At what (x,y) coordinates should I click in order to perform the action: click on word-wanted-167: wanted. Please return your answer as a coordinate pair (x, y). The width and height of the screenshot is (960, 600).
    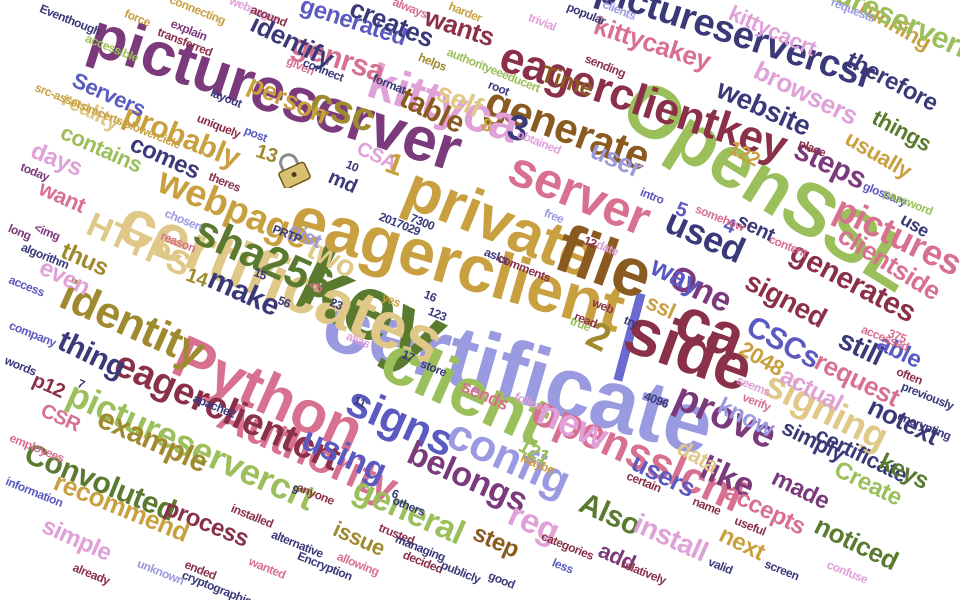
    Looking at the image, I should click on (267, 568).